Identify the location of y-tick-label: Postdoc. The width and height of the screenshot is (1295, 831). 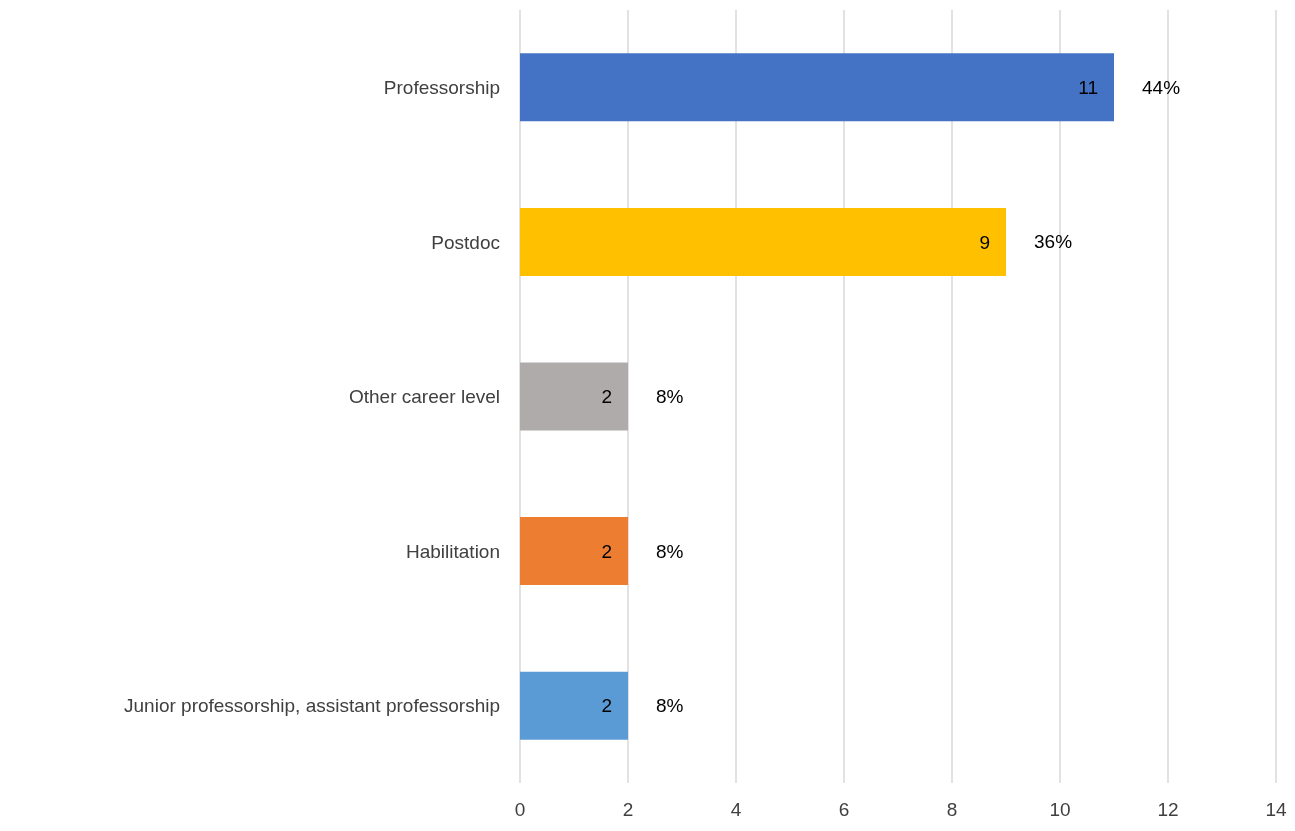
(465, 242).